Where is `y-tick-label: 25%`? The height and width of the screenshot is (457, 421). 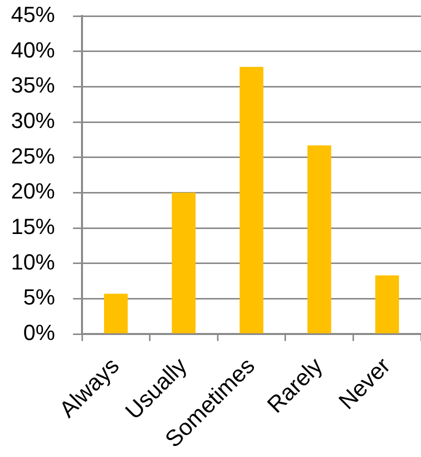 y-tick-label: 25% is located at coordinates (32, 155).